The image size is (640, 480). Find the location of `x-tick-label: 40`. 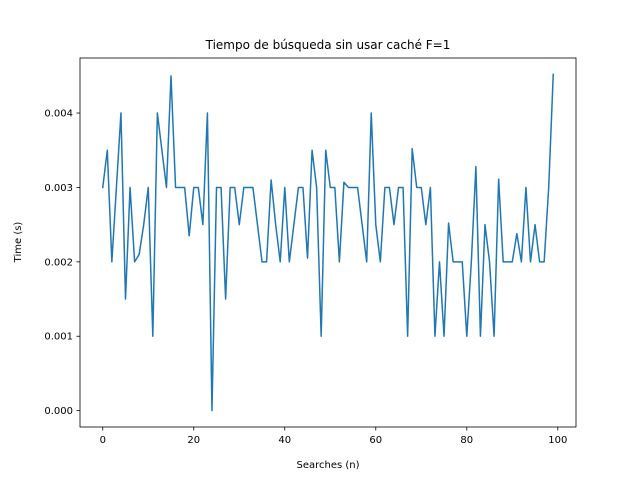

x-tick-label: 40 is located at coordinates (284, 440).